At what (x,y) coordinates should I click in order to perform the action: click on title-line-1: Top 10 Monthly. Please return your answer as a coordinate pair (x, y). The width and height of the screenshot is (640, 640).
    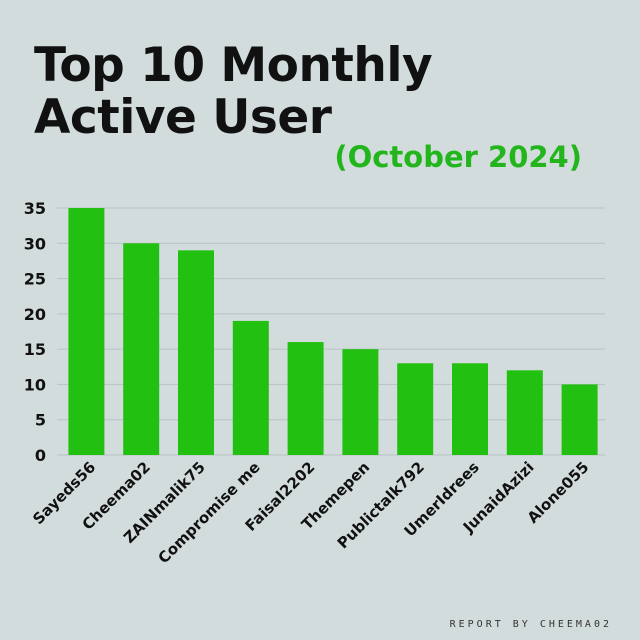
    Looking at the image, I should click on (233, 65).